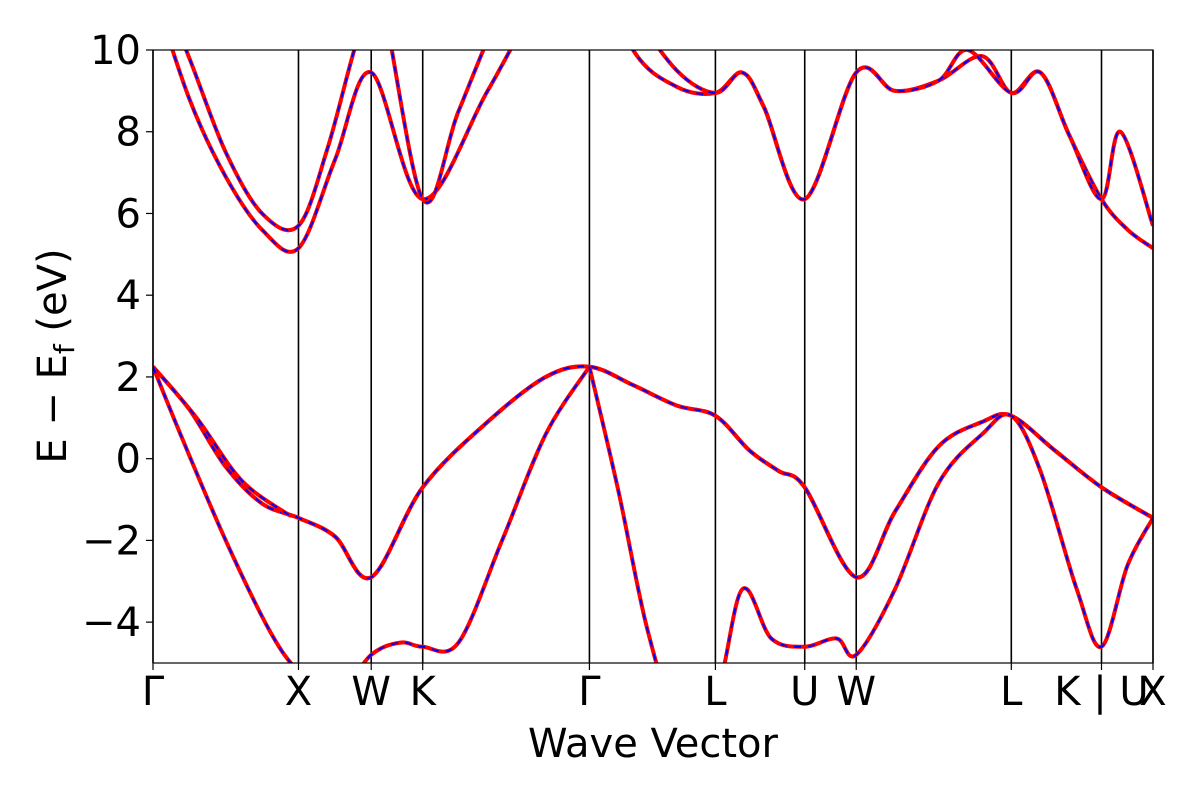  Describe the element at coordinates (128, 214) in the screenshot. I see `y-tick-label: 6` at that location.